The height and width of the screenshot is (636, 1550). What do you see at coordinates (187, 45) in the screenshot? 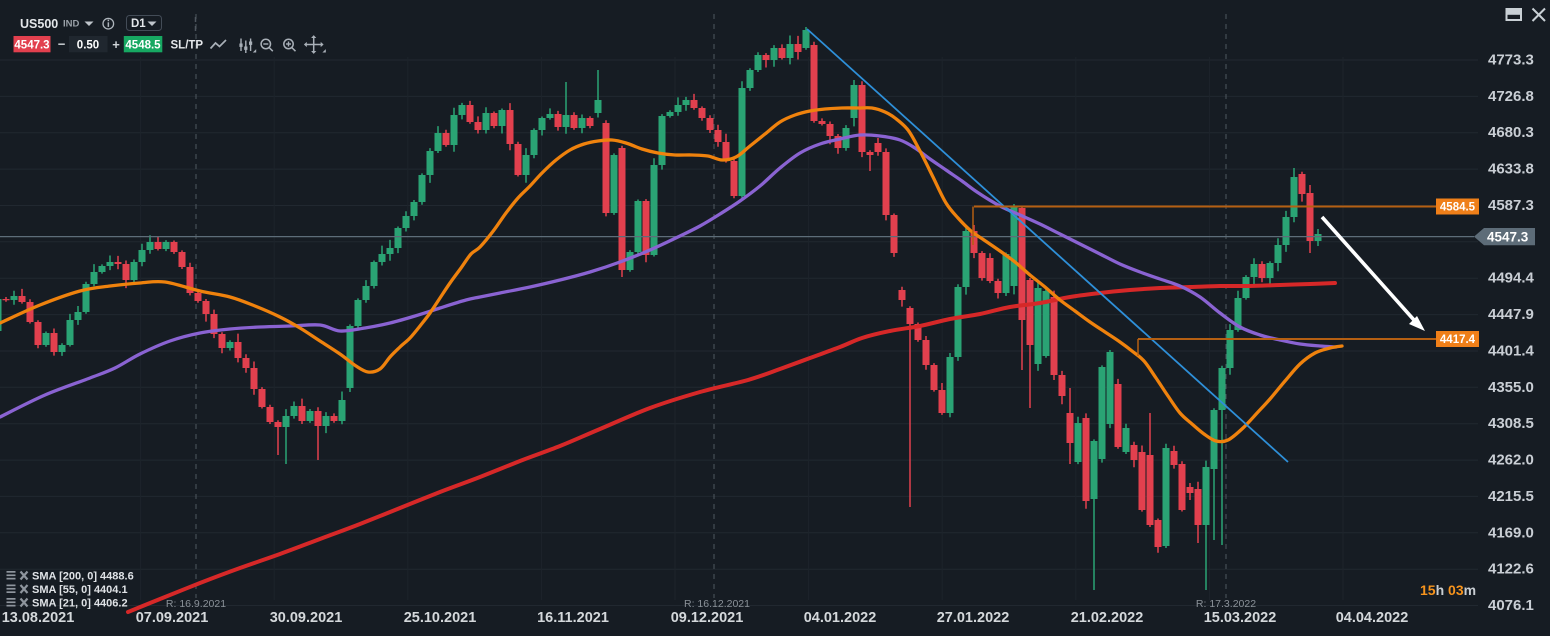
I see `svg-text: SL/TP` at bounding box center [187, 45].